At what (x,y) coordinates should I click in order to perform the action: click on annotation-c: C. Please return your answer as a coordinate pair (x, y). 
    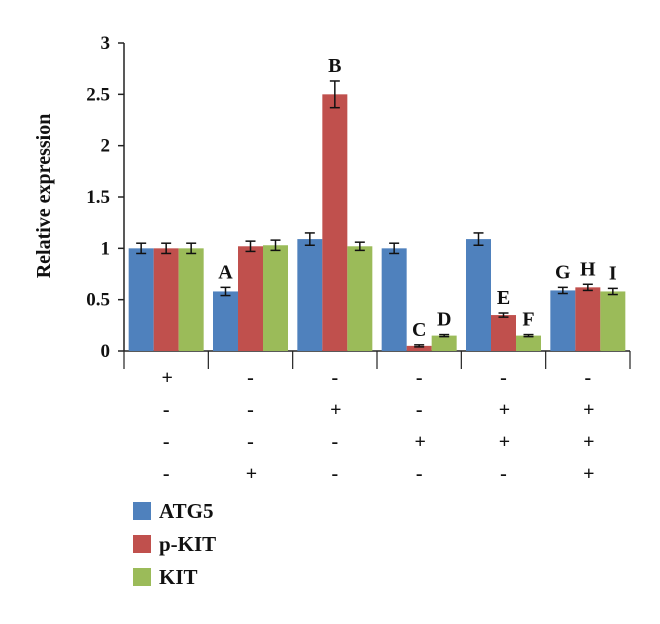
    Looking at the image, I should click on (419, 330).